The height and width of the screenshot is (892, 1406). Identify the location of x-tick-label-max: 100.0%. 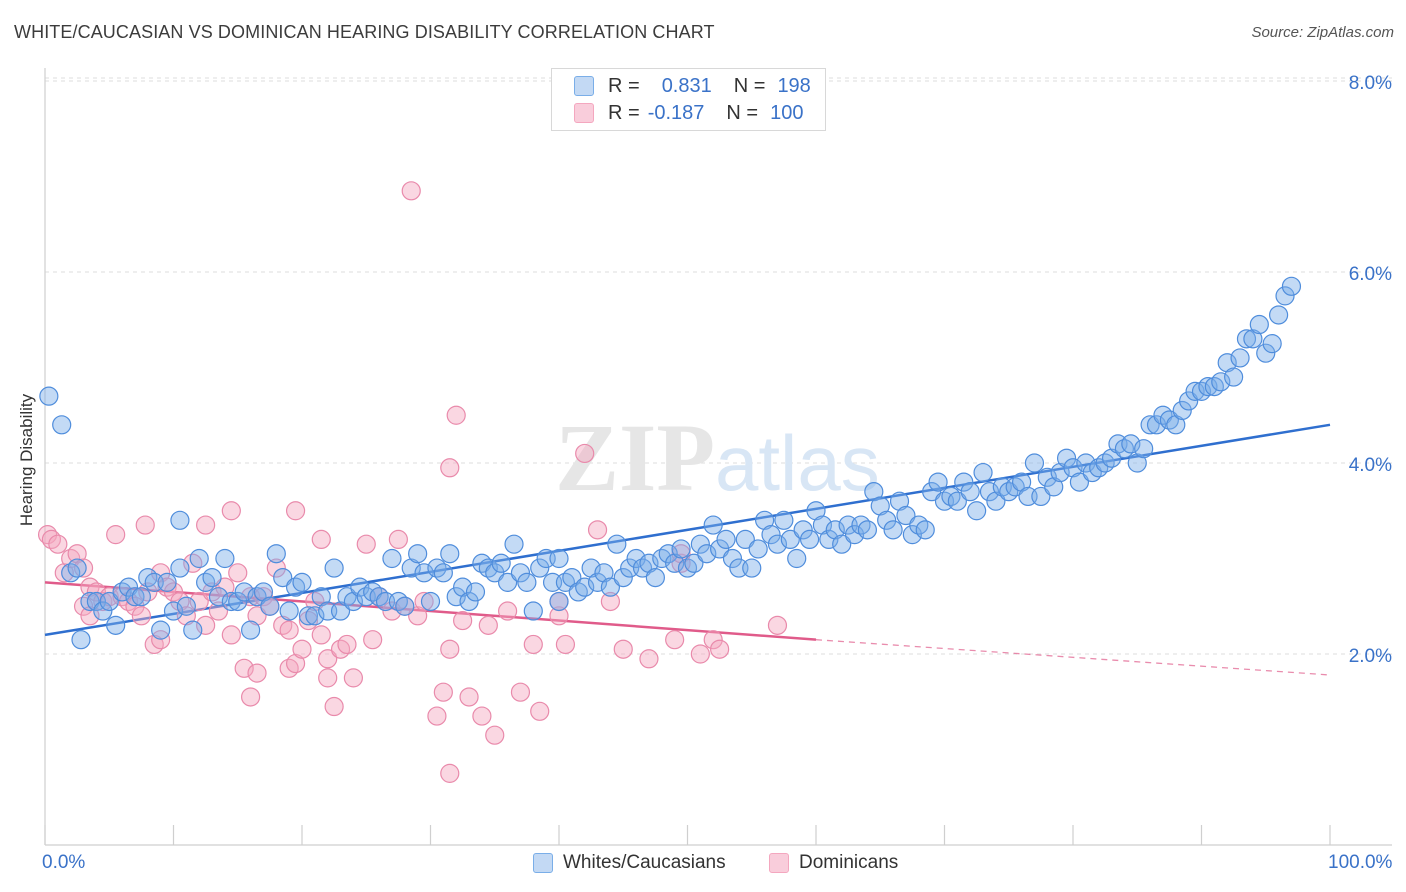
(1360, 862).